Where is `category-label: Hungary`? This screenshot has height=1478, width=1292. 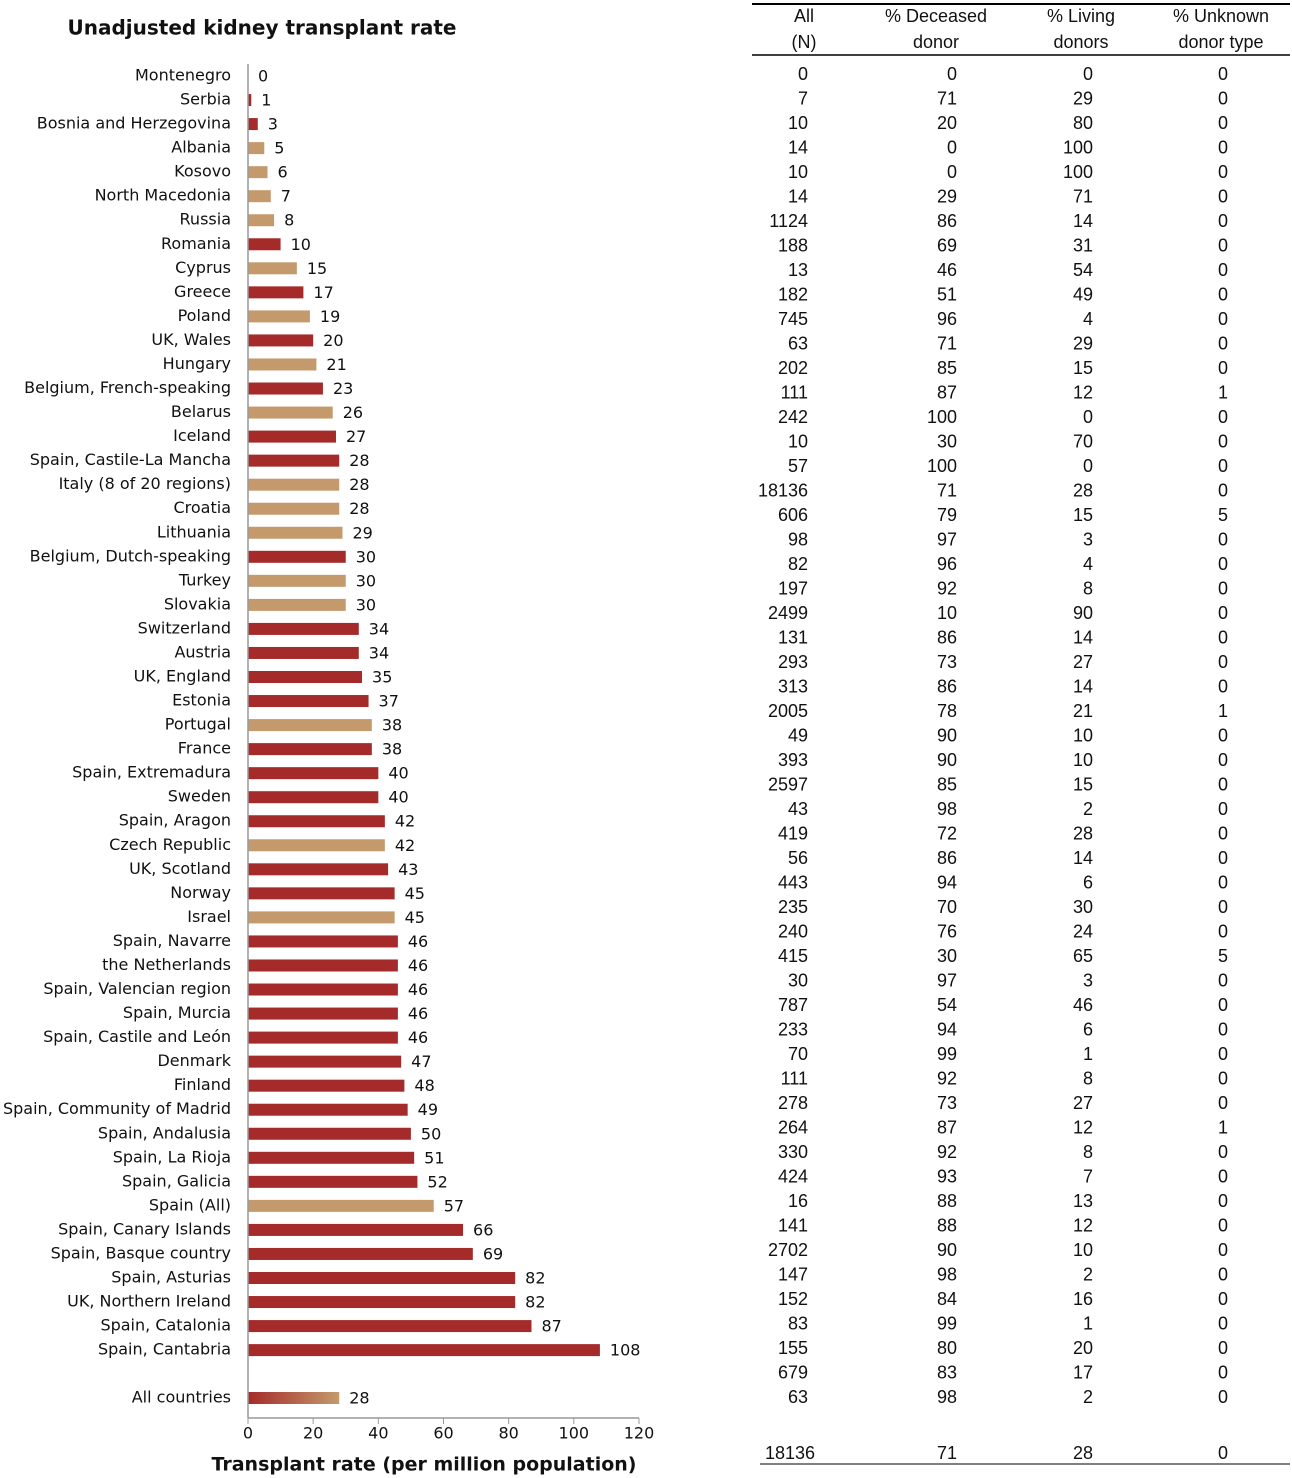
category-label: Hungary is located at coordinates (197, 363).